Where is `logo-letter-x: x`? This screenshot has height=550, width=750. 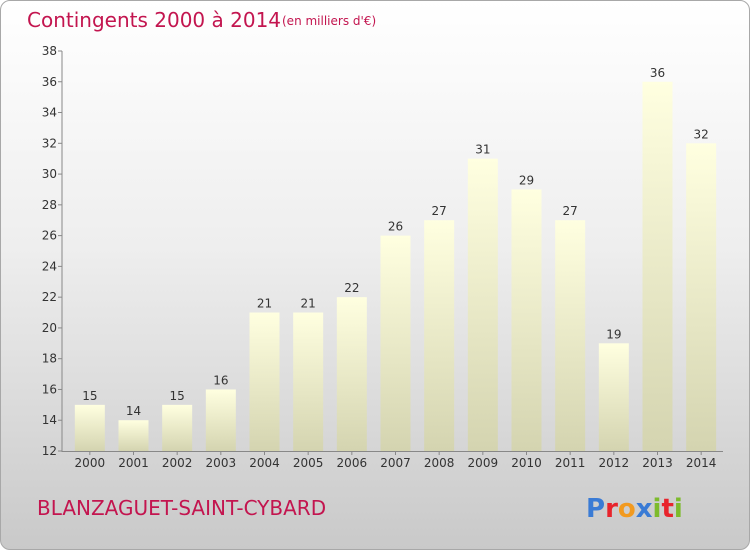
logo-letter-x: x is located at coordinates (644, 509).